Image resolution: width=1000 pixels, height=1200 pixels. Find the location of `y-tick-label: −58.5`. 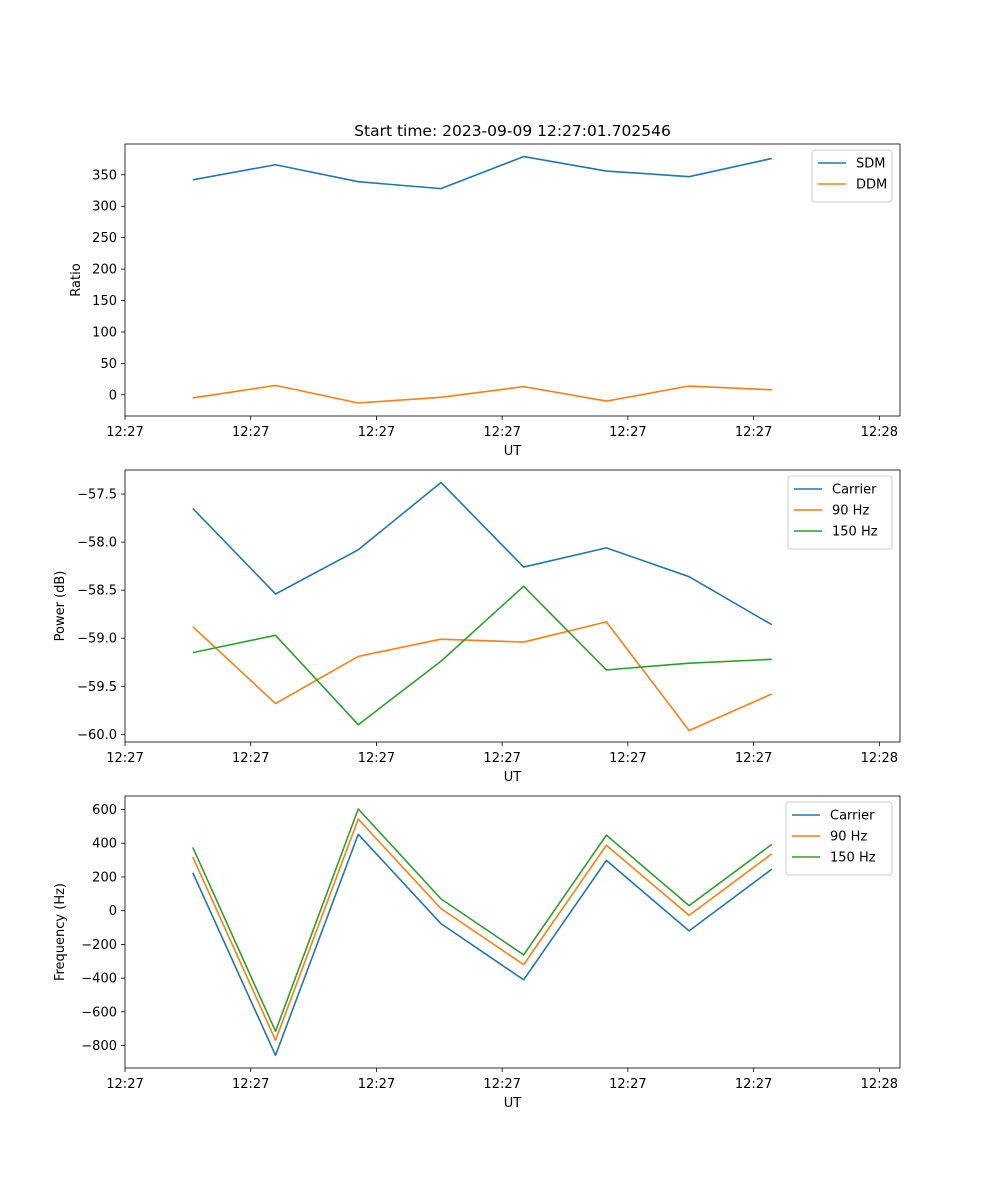

y-tick-label: −58.5 is located at coordinates (97, 591).